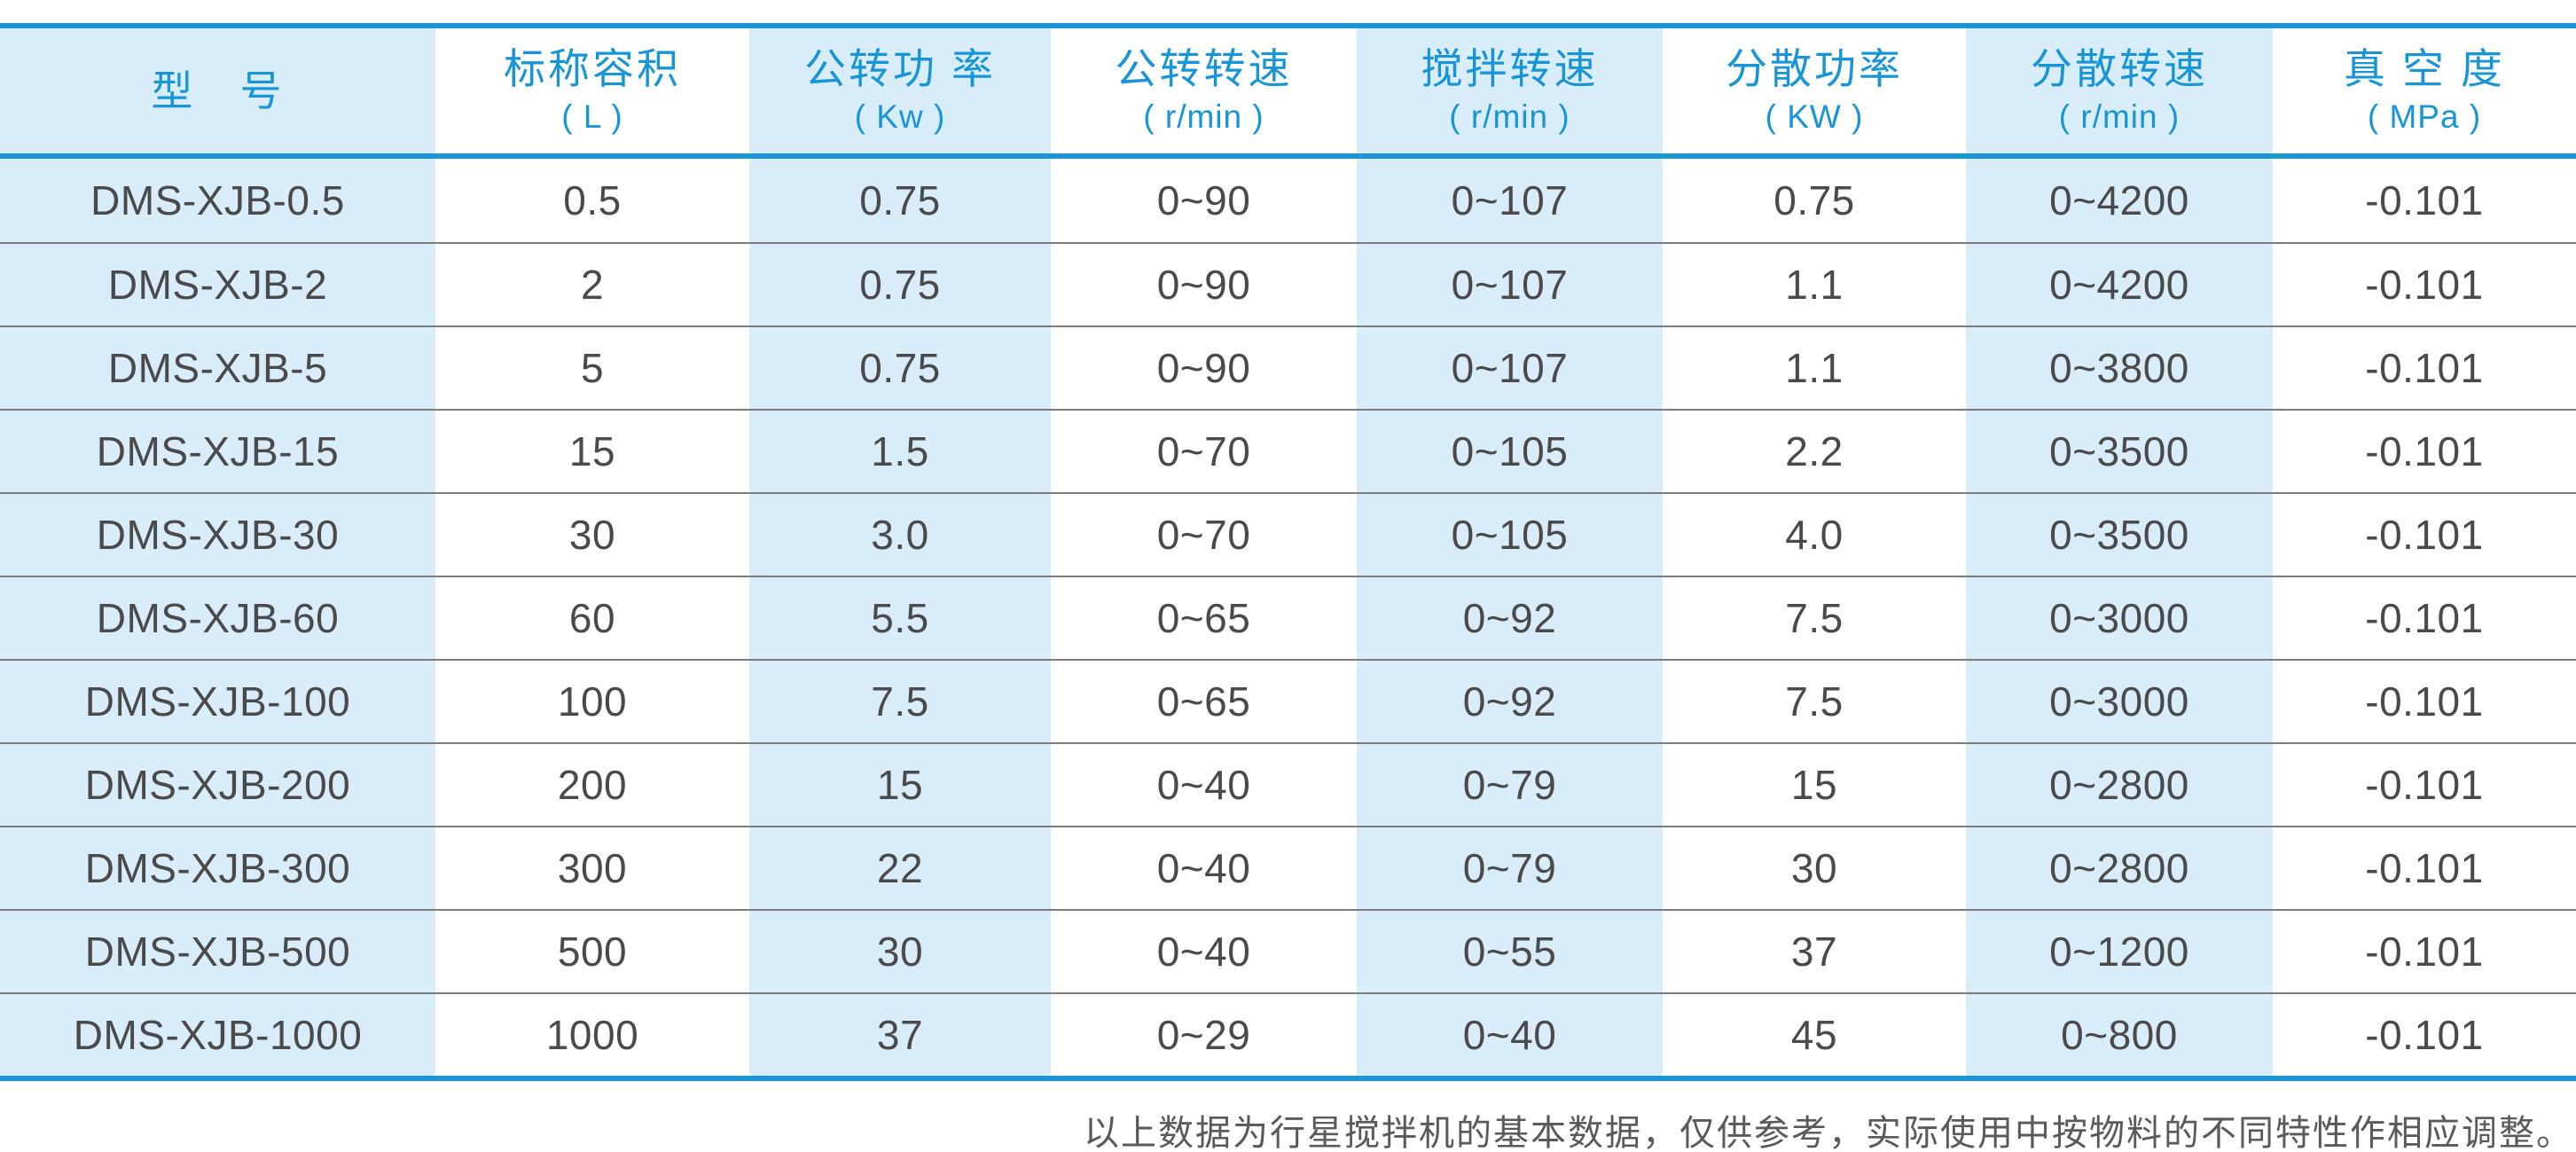 This screenshot has width=2576, height=1152. Describe the element at coordinates (217, 618) in the screenshot. I see `model-cell: DMS-XJB-60` at that location.